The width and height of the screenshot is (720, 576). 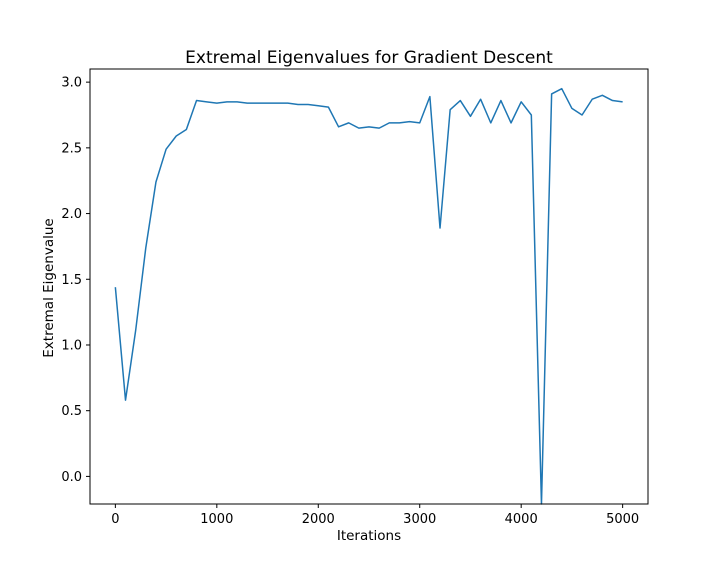 What do you see at coordinates (71, 280) in the screenshot?
I see `y-tick-label: 1.5` at bounding box center [71, 280].